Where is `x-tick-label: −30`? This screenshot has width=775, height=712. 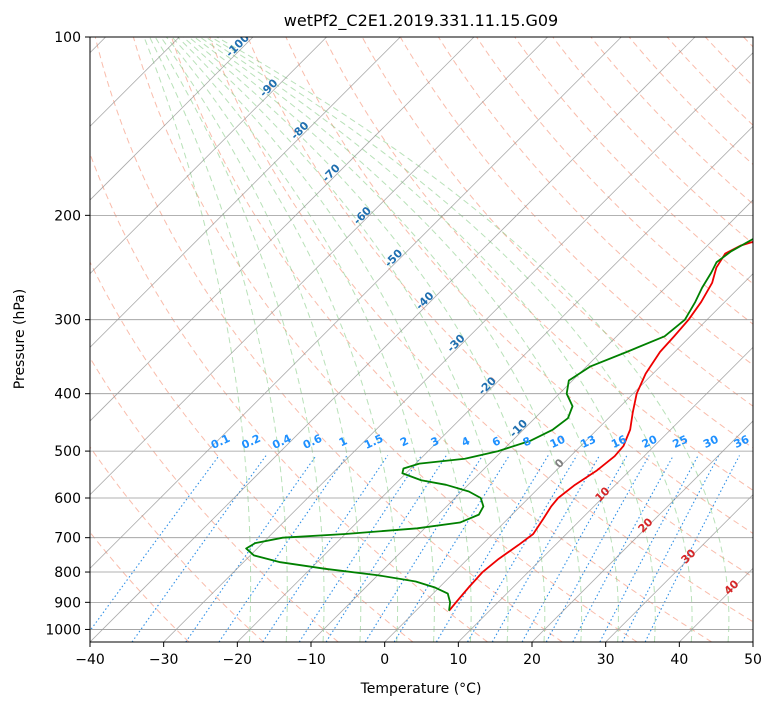 x-tick-label: −30 is located at coordinates (164, 660).